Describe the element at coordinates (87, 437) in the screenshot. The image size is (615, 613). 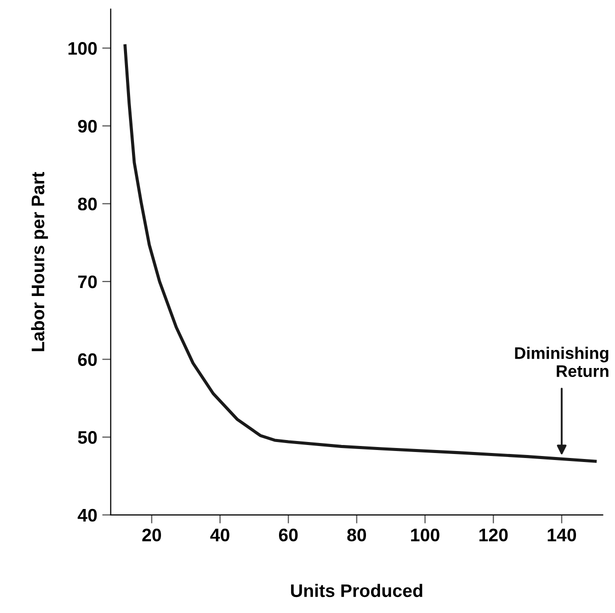
I see `y-tick-label: 50` at that location.